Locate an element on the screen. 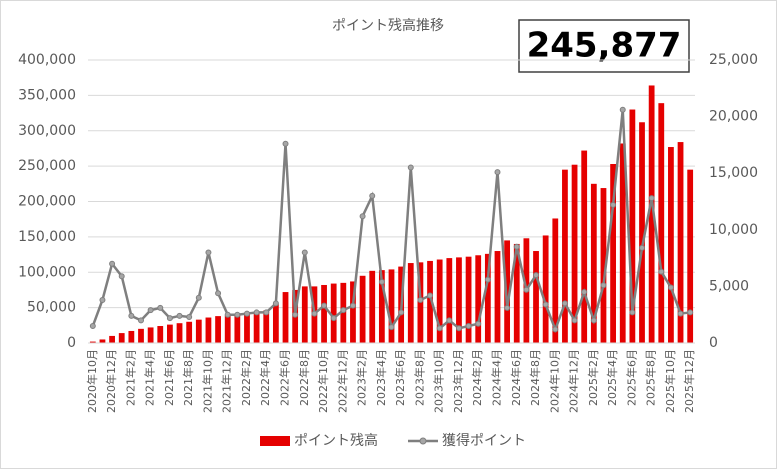 The image size is (777, 469). annotation-box is located at coordinates (604, 46).